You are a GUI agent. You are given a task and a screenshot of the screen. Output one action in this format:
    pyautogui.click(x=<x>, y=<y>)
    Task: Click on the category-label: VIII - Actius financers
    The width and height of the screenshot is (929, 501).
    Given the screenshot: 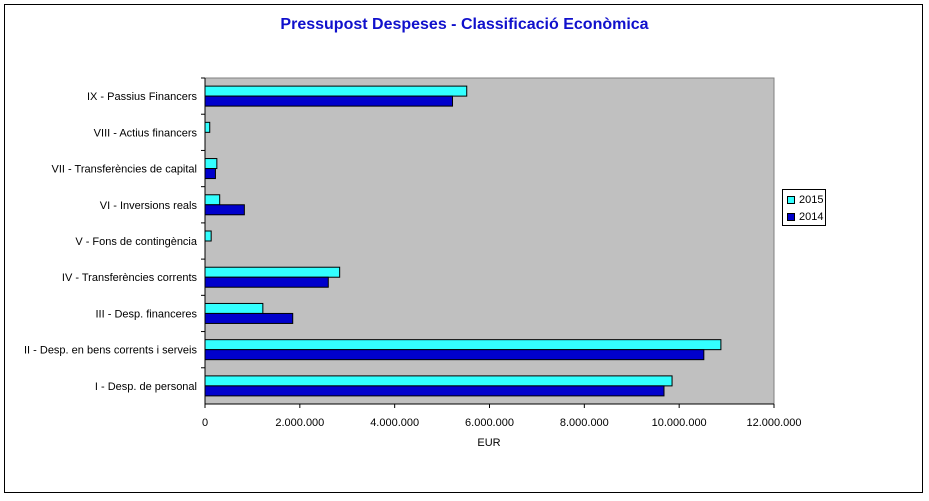 What is the action you would take?
    pyautogui.click(x=146, y=133)
    